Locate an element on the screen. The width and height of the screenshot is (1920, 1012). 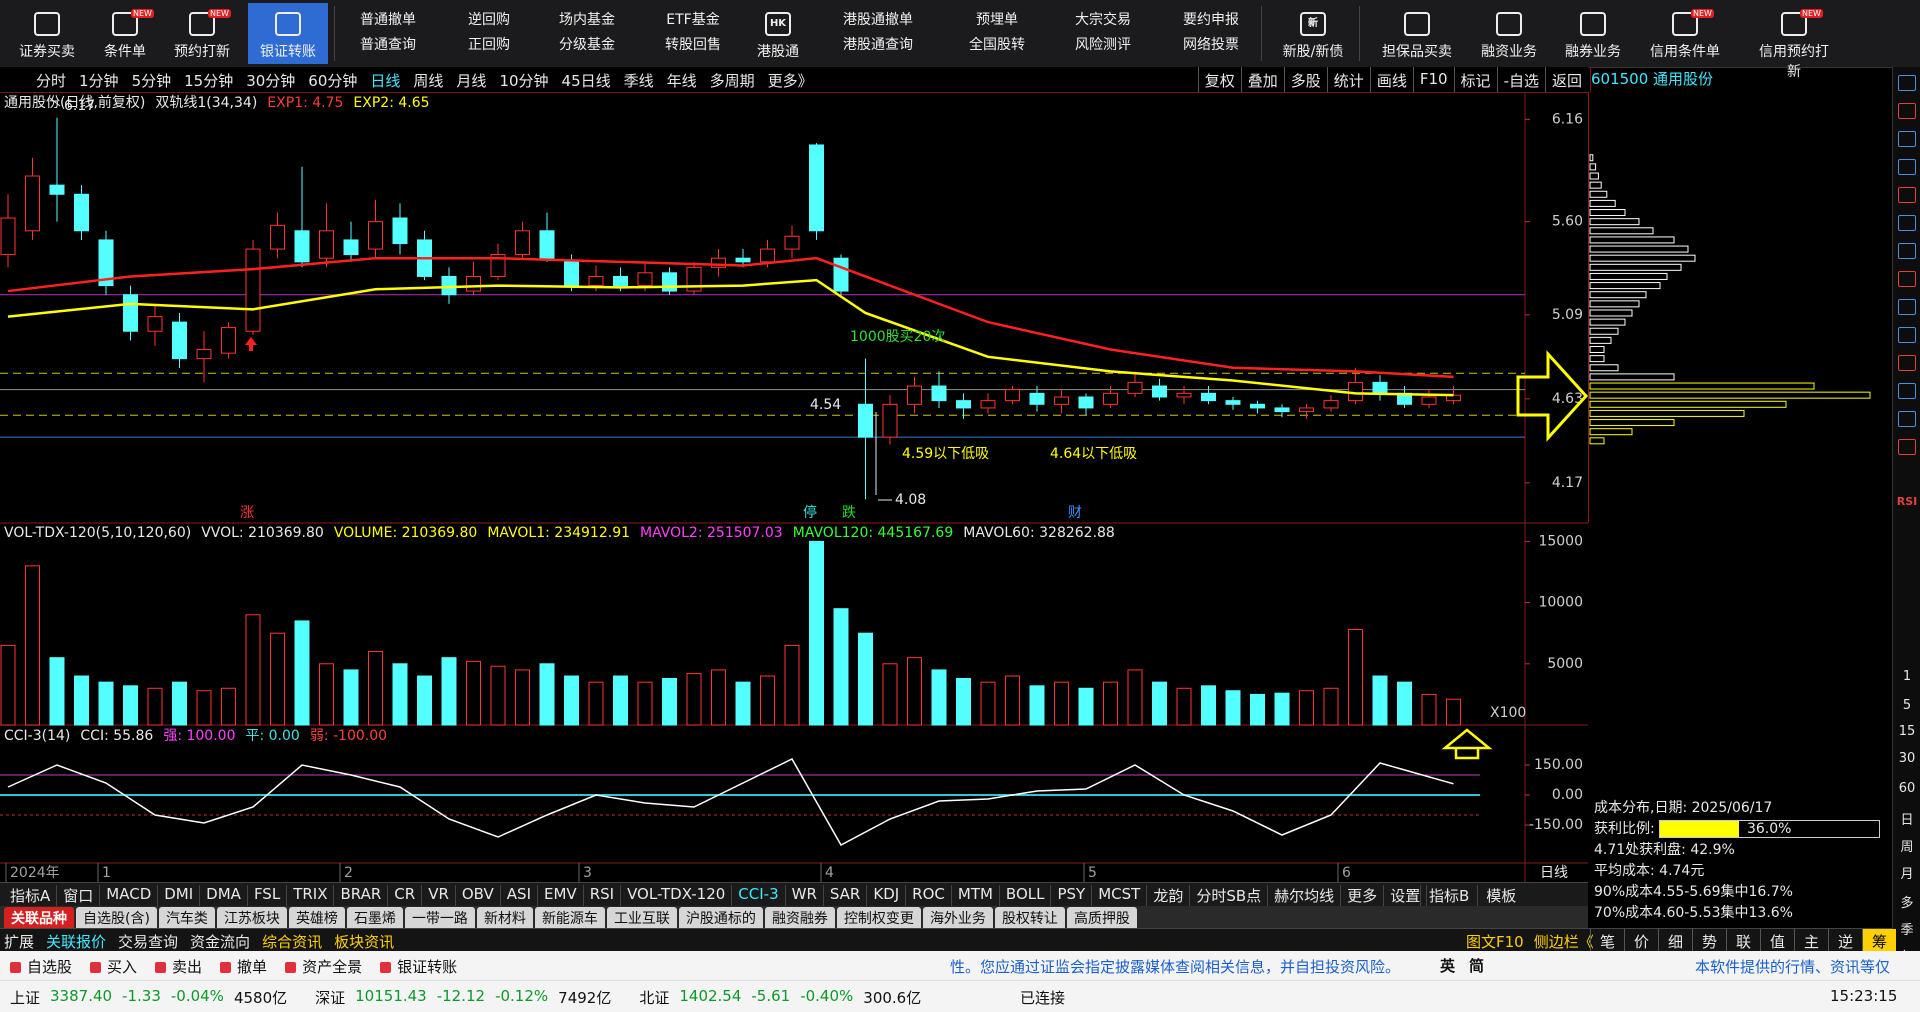
sector-tab: 自选股(含) is located at coordinates (116, 918).